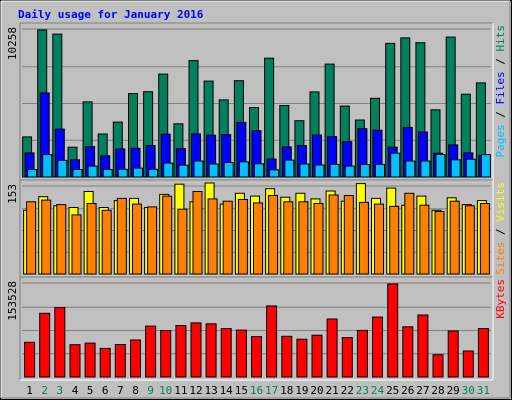 This screenshot has height=405, width=512. Describe the element at coordinates (111, 14) in the screenshot. I see `chart-title: Daily usage for January 2016` at that location.